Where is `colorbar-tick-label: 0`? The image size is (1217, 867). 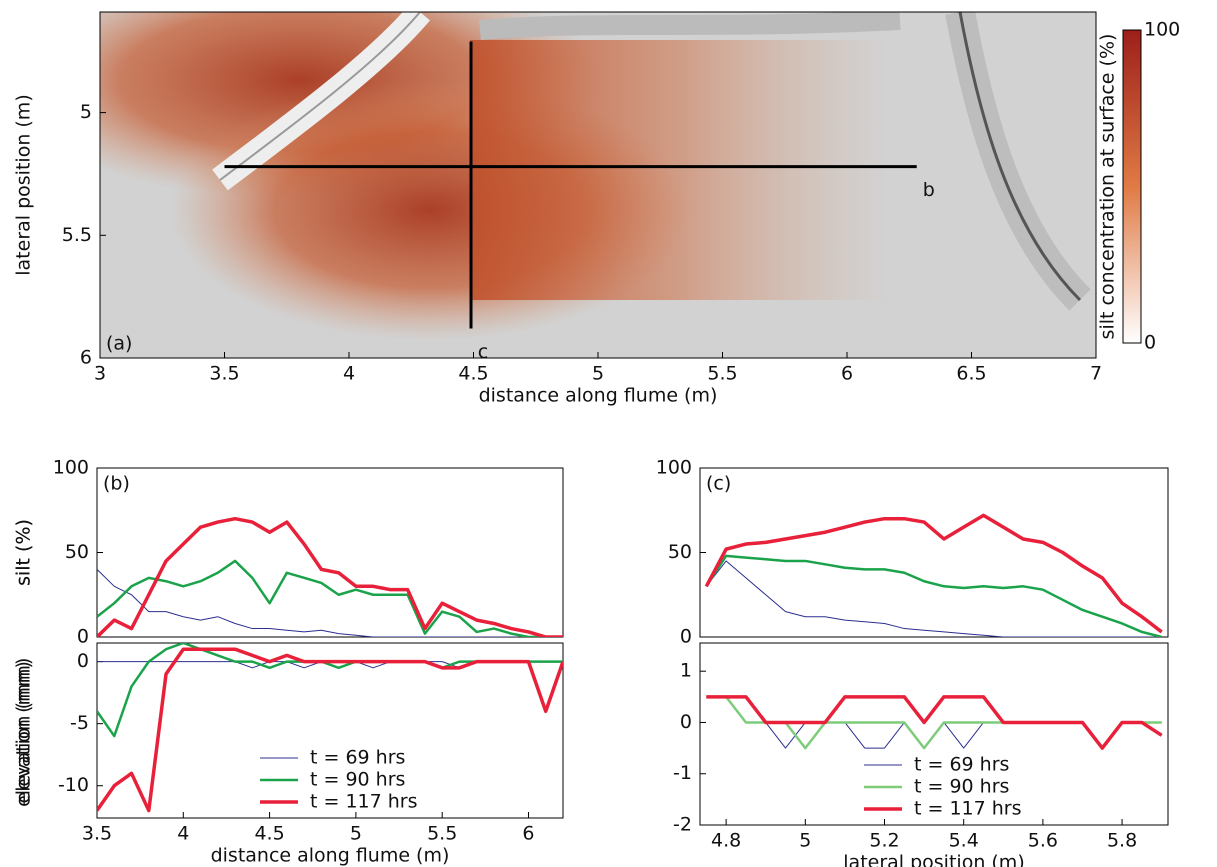
colorbar-tick-label: 0 is located at coordinates (1150, 343).